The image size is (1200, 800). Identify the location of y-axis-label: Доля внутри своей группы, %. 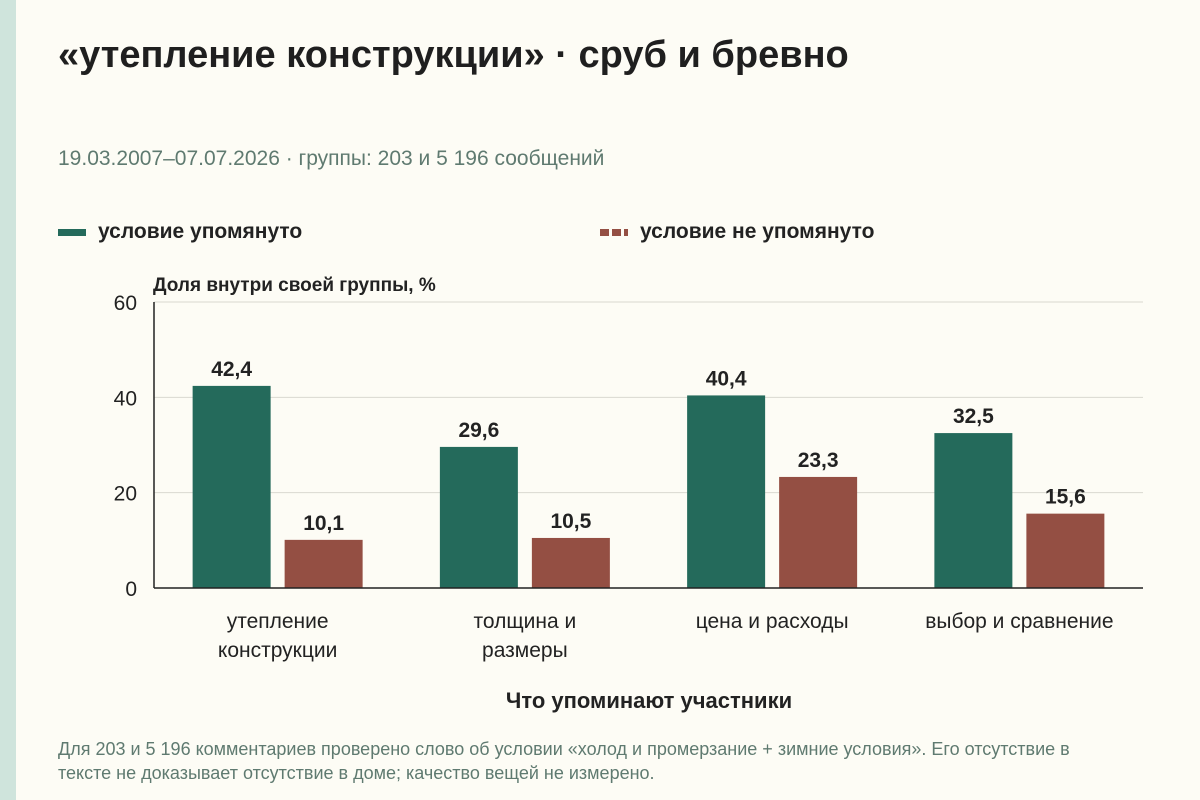
(294, 285).